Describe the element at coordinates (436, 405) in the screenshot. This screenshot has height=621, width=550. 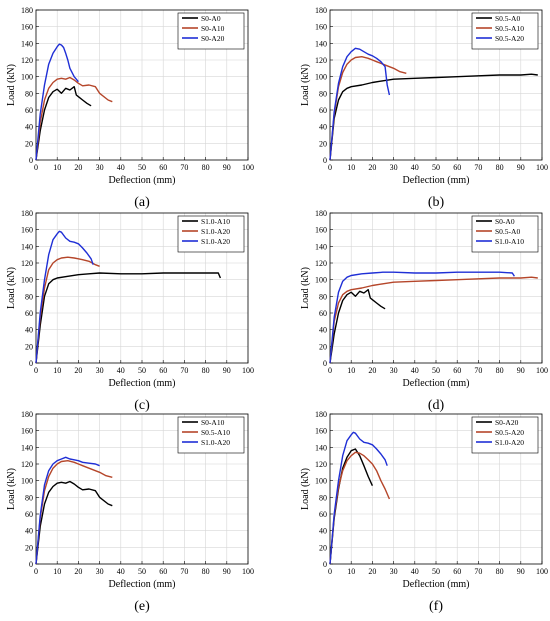
I see `panel-caption: (d)` at that location.